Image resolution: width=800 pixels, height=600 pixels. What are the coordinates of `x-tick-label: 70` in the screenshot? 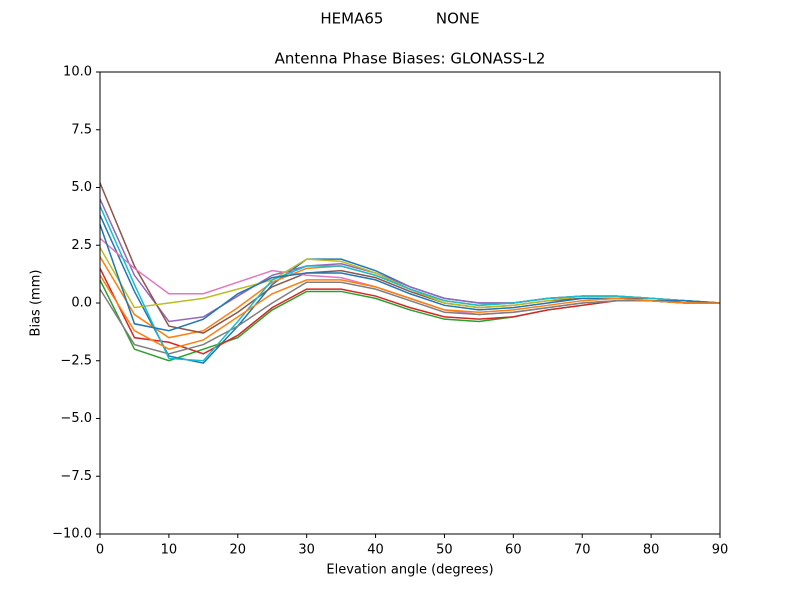 It's located at (582, 550).